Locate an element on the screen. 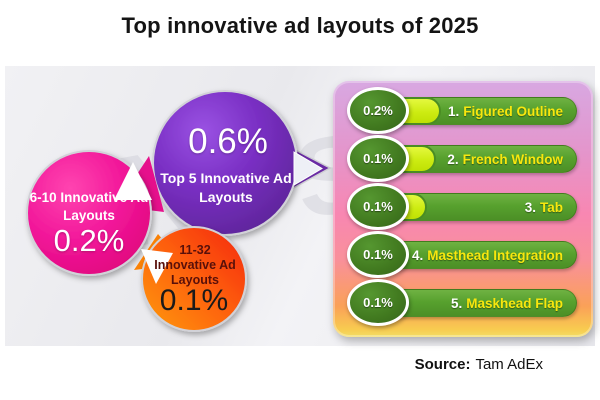 This screenshot has height=400, width=600. rank-bar-label: 3. Tab is located at coordinates (544, 208).